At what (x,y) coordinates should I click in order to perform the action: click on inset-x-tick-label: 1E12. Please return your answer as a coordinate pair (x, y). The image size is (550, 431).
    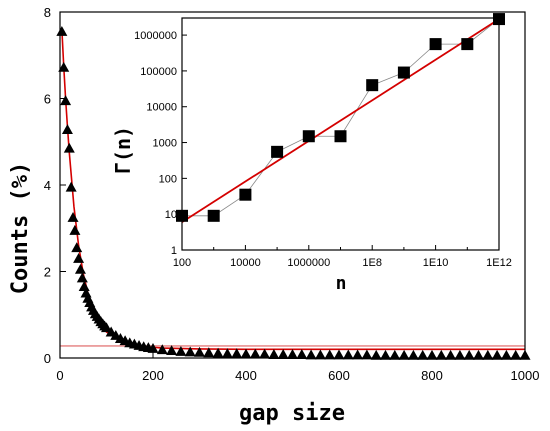
    Looking at the image, I should click on (499, 263).